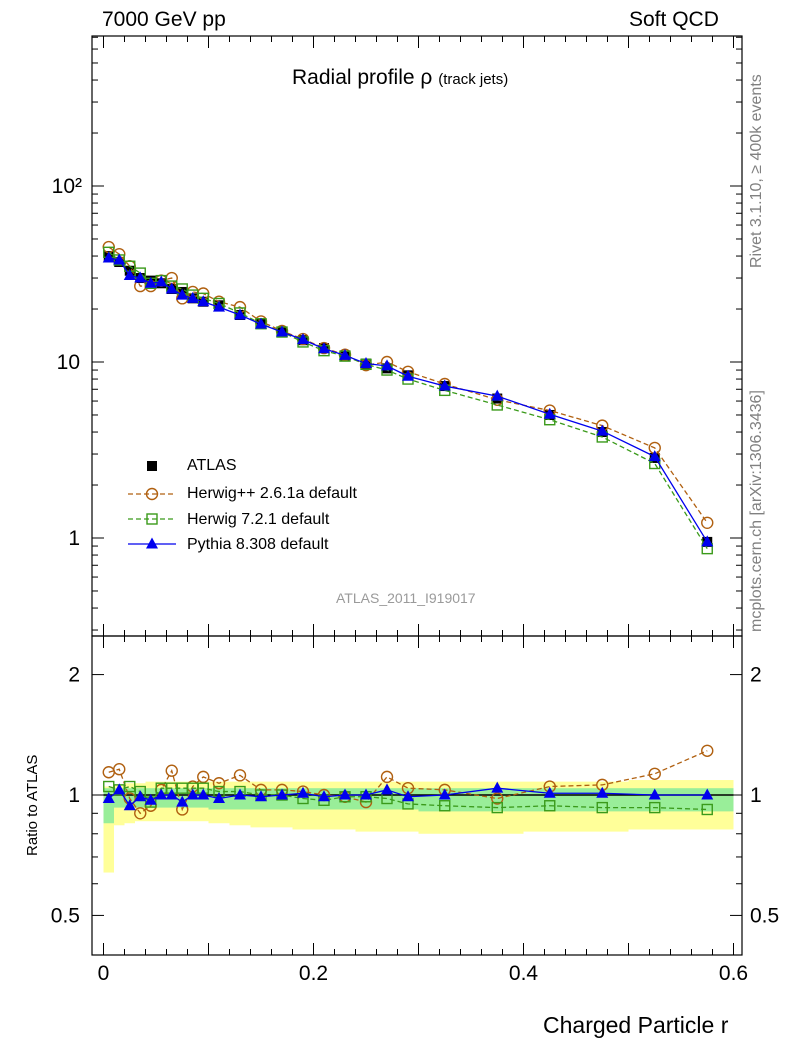 The image size is (786, 1039). What do you see at coordinates (272, 493) in the screenshot?
I see `legend-label-herwigpp: Herwig++ 2.6.1a default` at bounding box center [272, 493].